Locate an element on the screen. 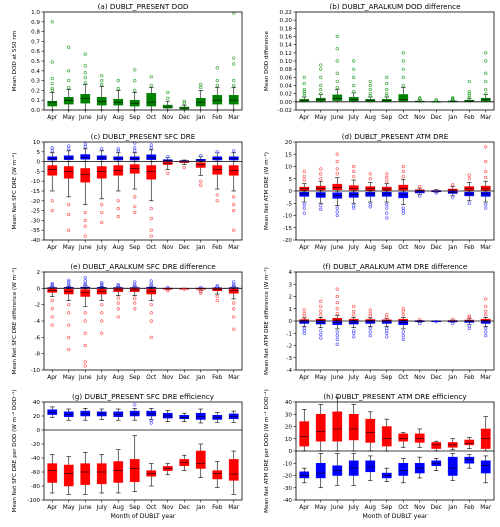 The image size is (500, 527). y-tick-label: -35 is located at coordinates (36, 231).